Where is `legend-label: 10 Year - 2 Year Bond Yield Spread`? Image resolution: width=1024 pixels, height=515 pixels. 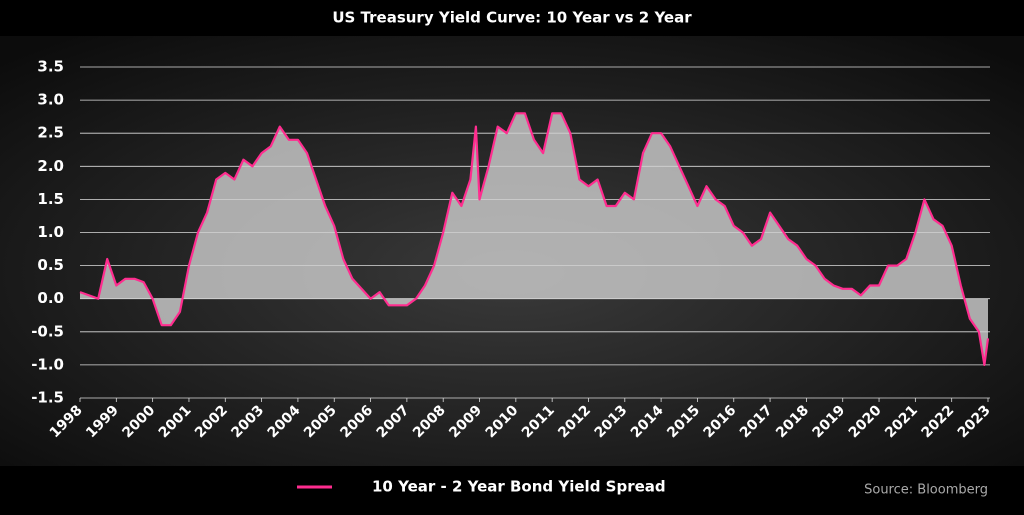 legend-label: 10 Year - 2 Year Bond Yield Spread is located at coordinates (519, 487).